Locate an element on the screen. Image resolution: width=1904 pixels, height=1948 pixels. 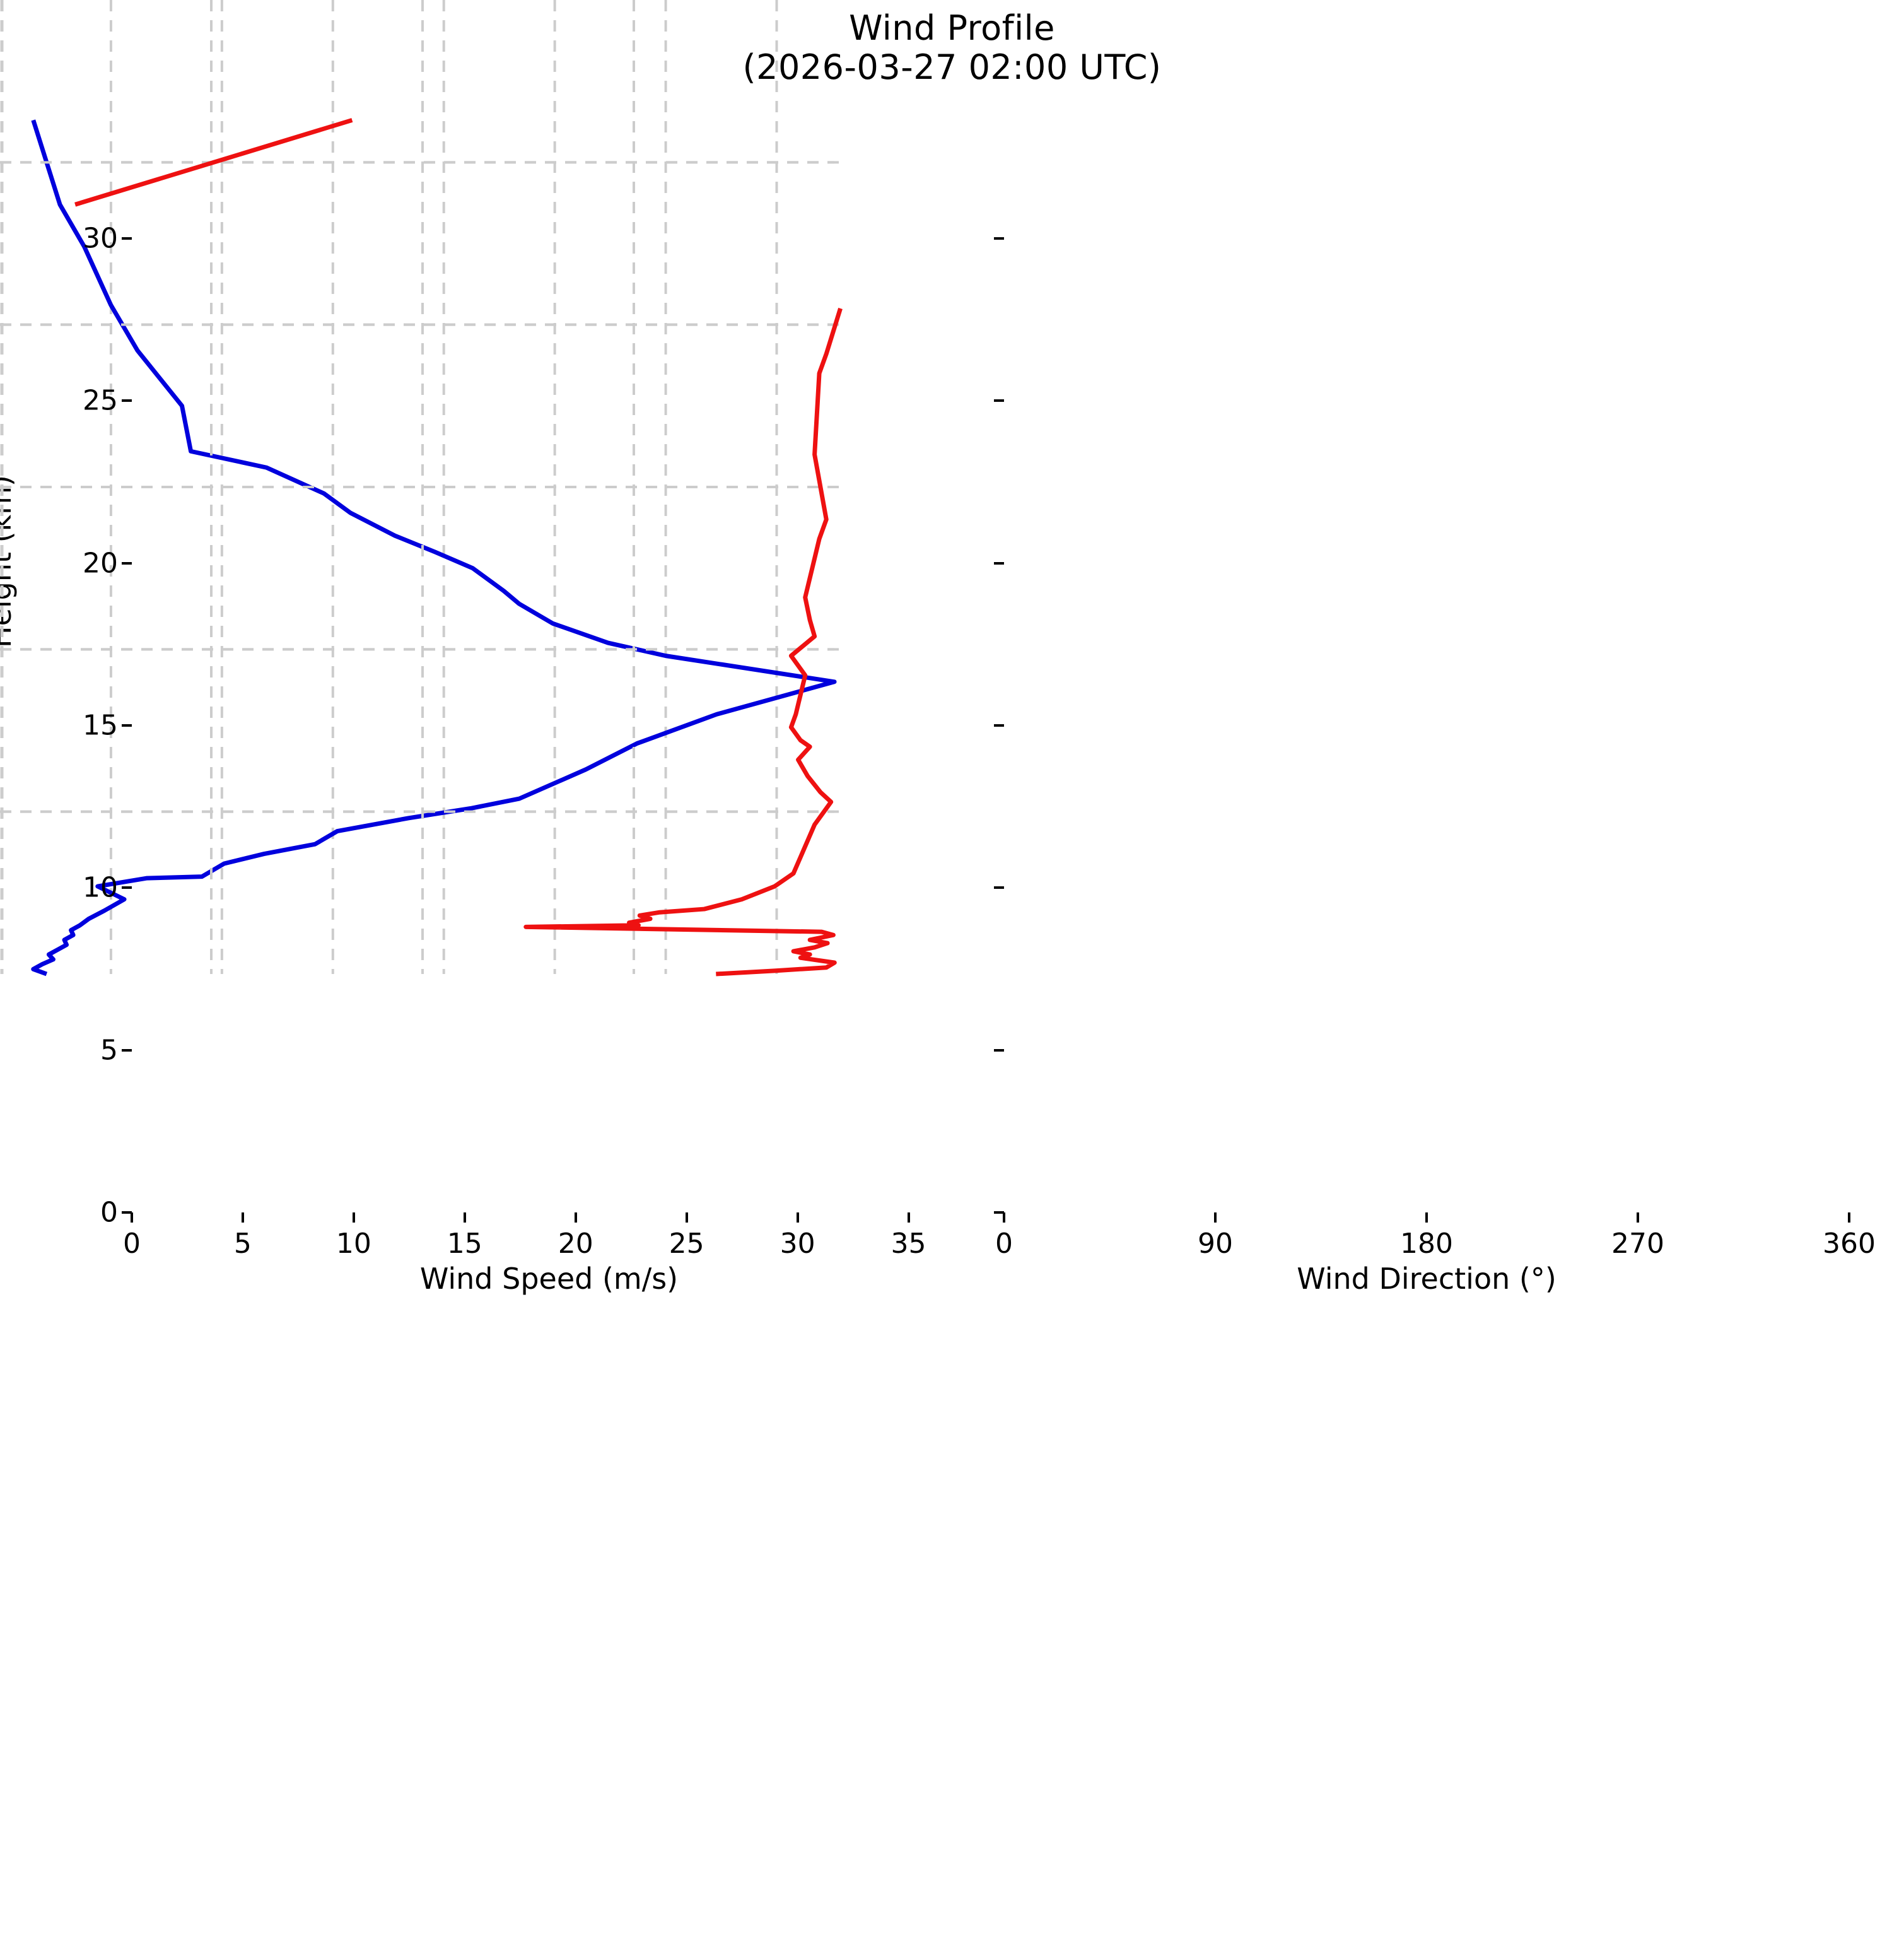
x-axis-label-left: Wind Speed (m/s) is located at coordinates (549, 1279).